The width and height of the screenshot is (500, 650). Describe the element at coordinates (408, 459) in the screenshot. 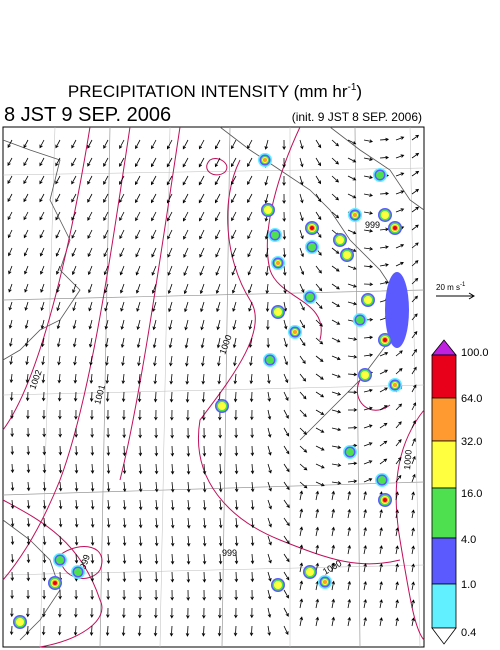

I see `contour-label: 1000` at that location.